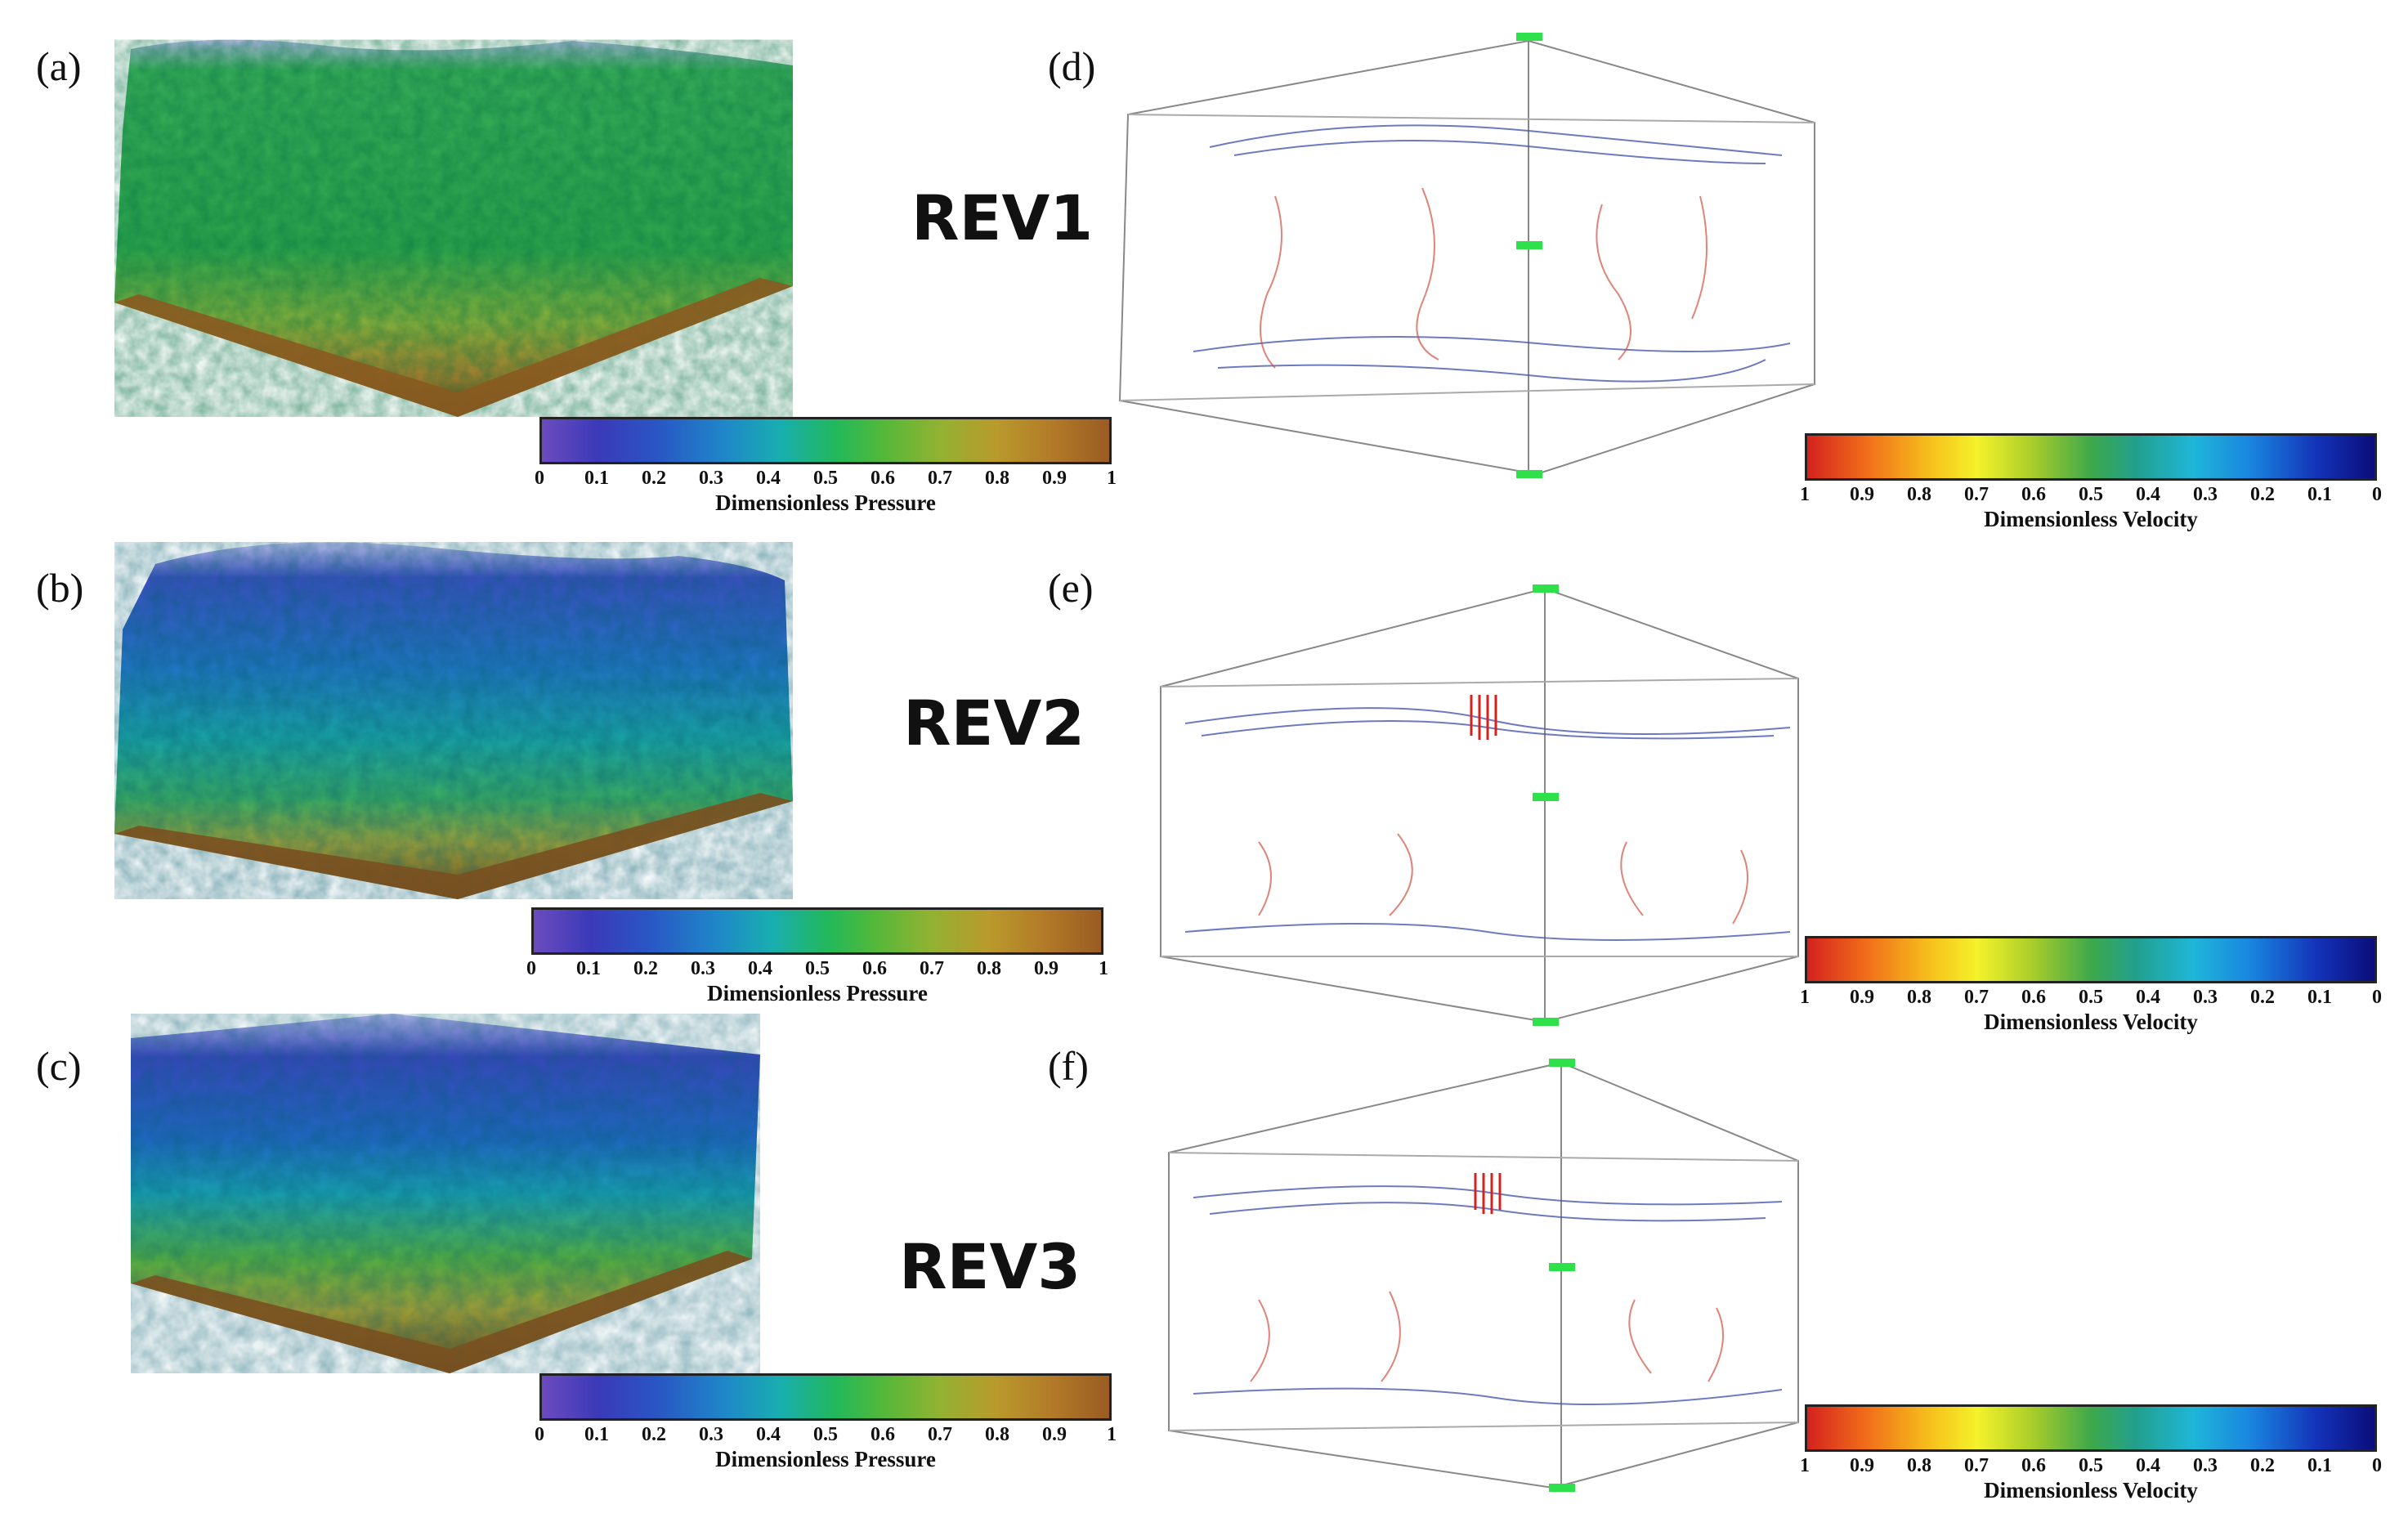 The height and width of the screenshot is (1527, 2408). What do you see at coordinates (990, 1266) in the screenshot?
I see `rev-label-3: REV3` at bounding box center [990, 1266].